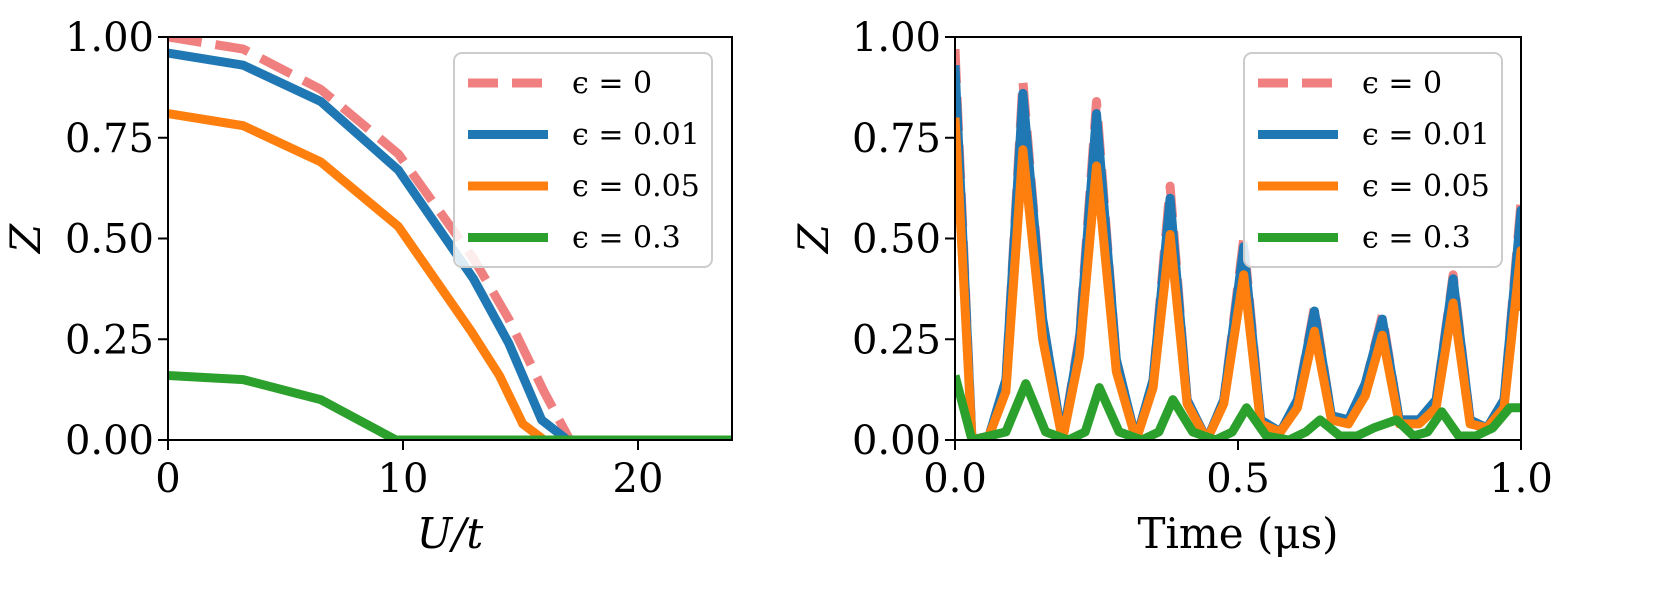 This screenshot has height=611, width=1661. I want to click on x-tick-label: 0.5, so click(1238, 479).